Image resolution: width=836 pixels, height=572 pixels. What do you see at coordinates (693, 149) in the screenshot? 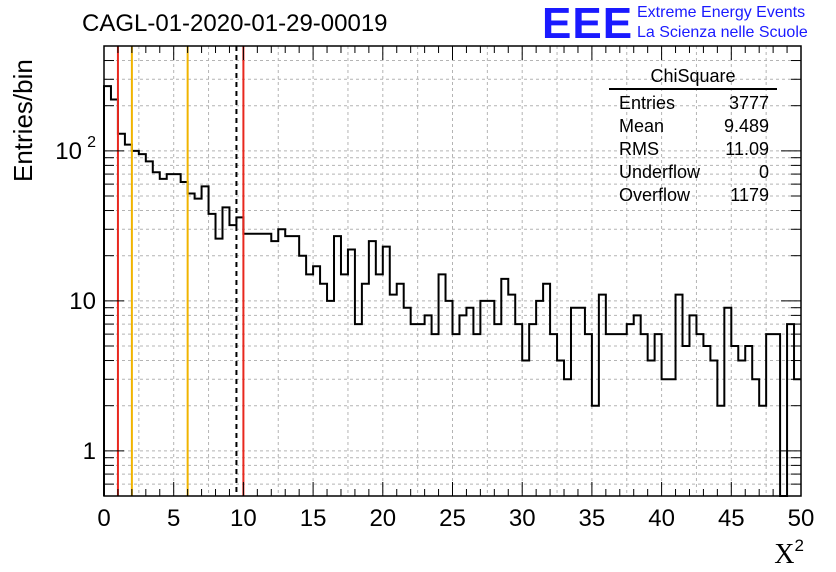
I see `stats-row: RMS 11.09` at bounding box center [693, 149].